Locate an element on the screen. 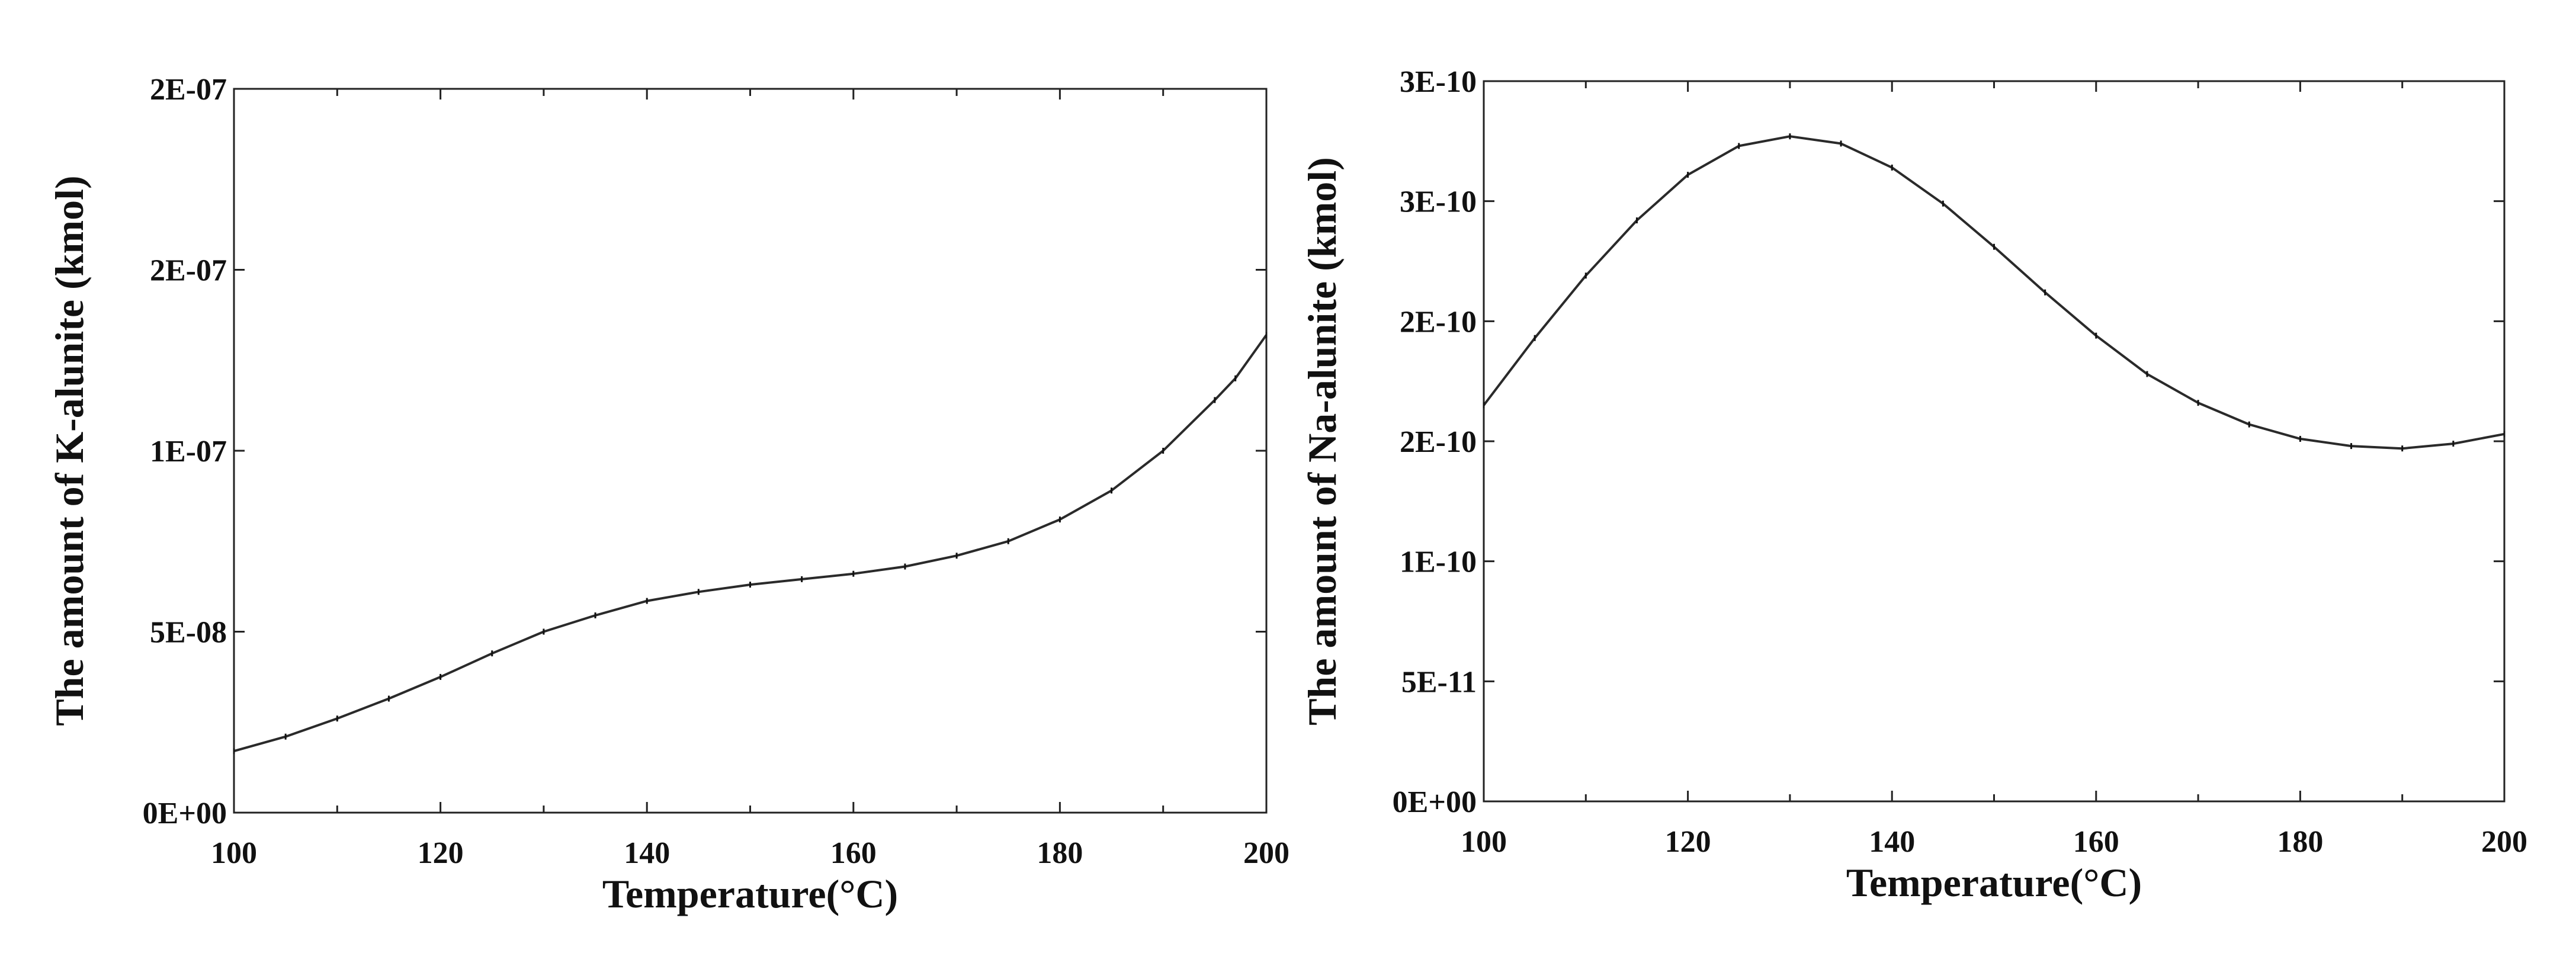  y-axis-title: The amount of Na-alunite (kmol) is located at coordinates (1322, 442).